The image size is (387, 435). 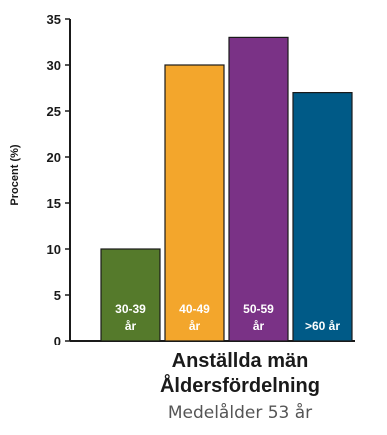 What do you see at coordinates (54, 249) in the screenshot?
I see `y-tick-label: 10` at bounding box center [54, 249].